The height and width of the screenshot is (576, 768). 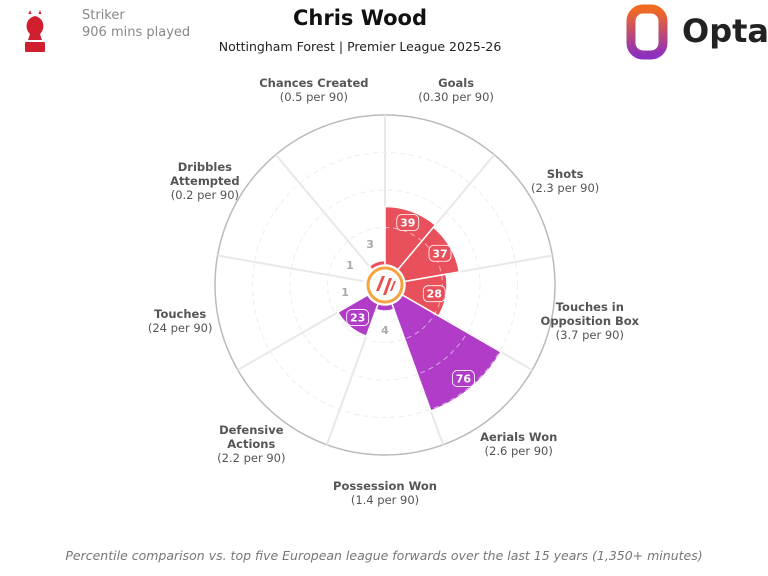 What do you see at coordinates (647, 32) in the screenshot?
I see `brand-logo` at bounding box center [647, 32].